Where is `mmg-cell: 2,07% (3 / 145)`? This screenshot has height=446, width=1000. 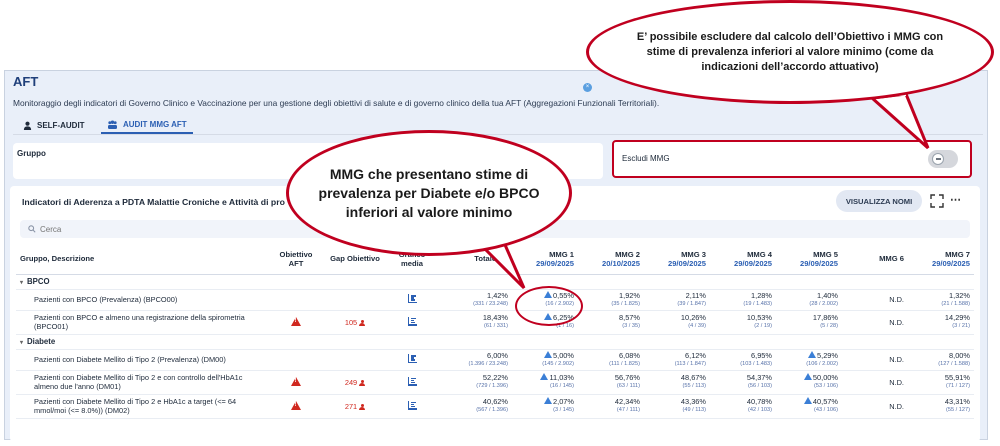
mmg-cell: 2,07% (3 / 145) is located at coordinates (545, 406).